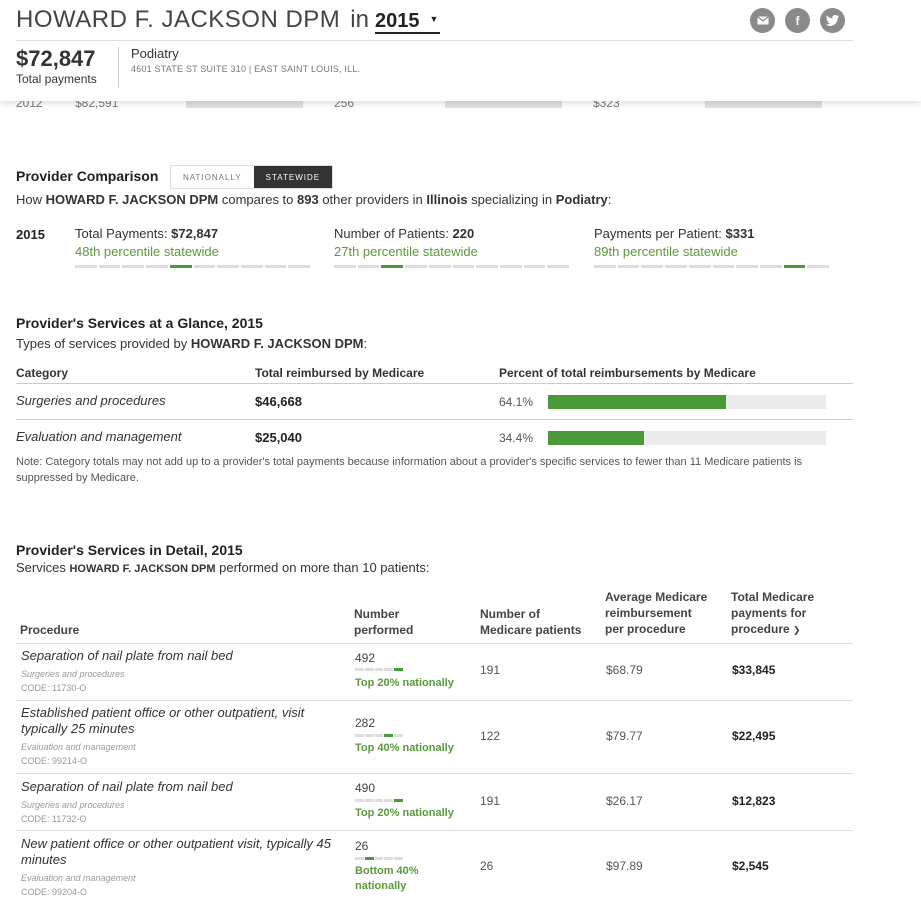  I want to click on glance-row-percent: 34.4%, so click(516, 438).